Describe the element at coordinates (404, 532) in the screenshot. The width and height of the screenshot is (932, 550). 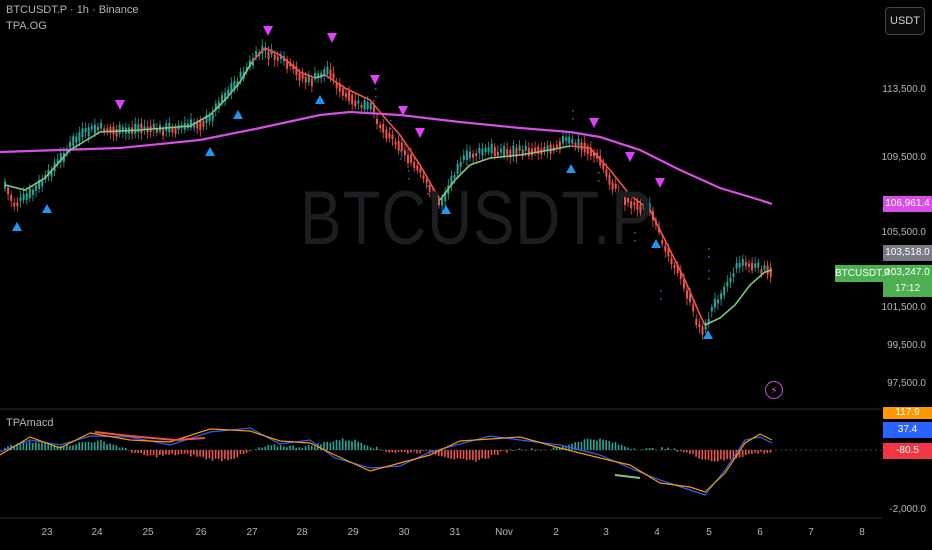
I see `time-label: 30` at that location.